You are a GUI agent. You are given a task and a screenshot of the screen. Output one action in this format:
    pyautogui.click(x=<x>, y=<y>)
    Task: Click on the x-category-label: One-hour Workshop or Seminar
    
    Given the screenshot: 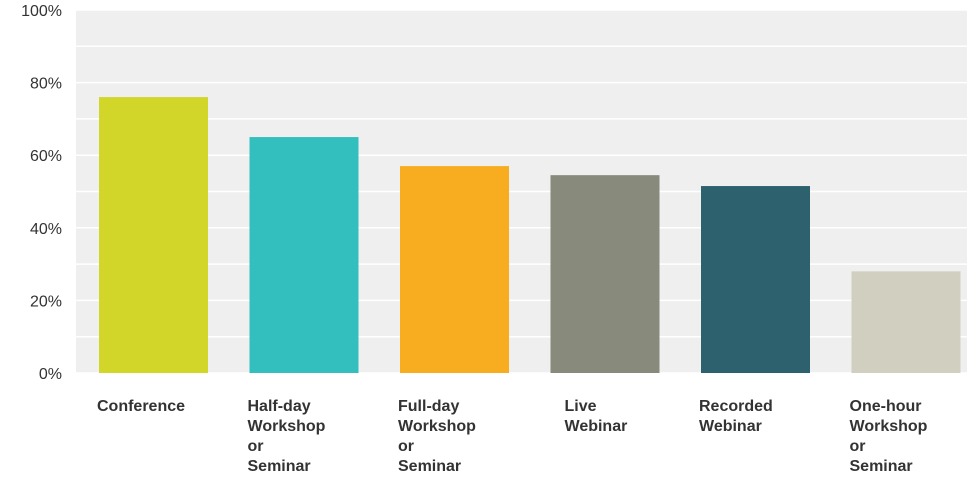 What is the action you would take?
    pyautogui.click(x=905, y=437)
    